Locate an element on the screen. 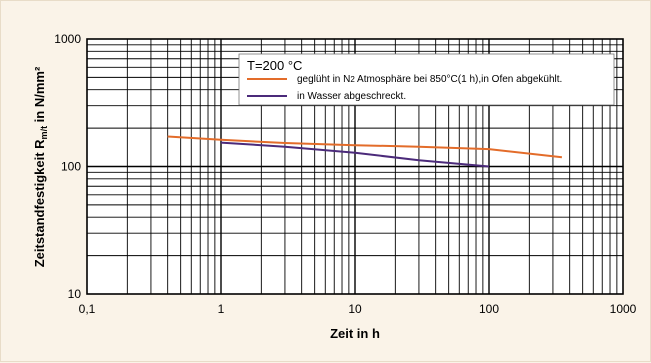 Image resolution: width=651 pixels, height=363 pixels. legend-box is located at coordinates (426, 79).